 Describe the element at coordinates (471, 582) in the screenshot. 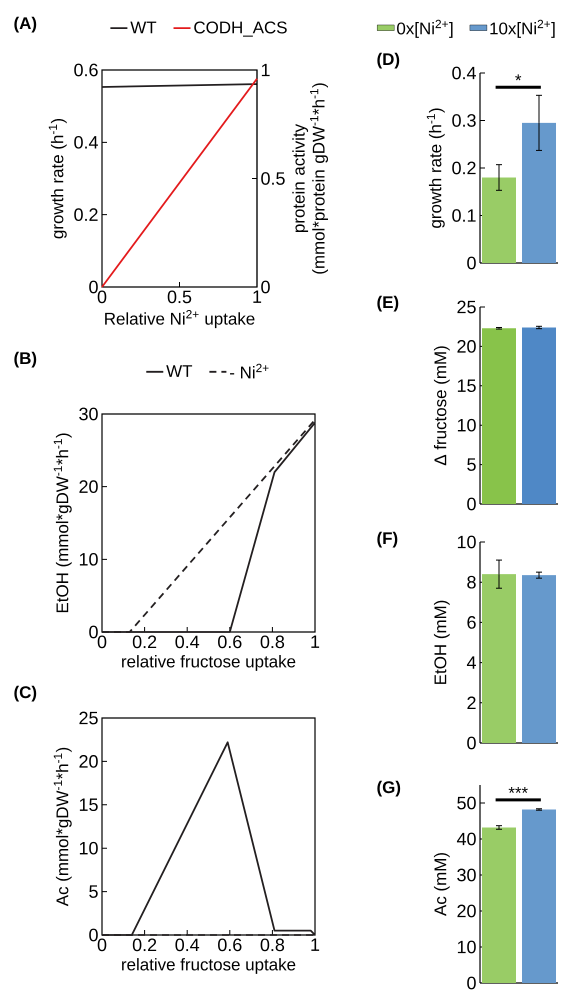

I see `y-tick-label: 8` at that location.